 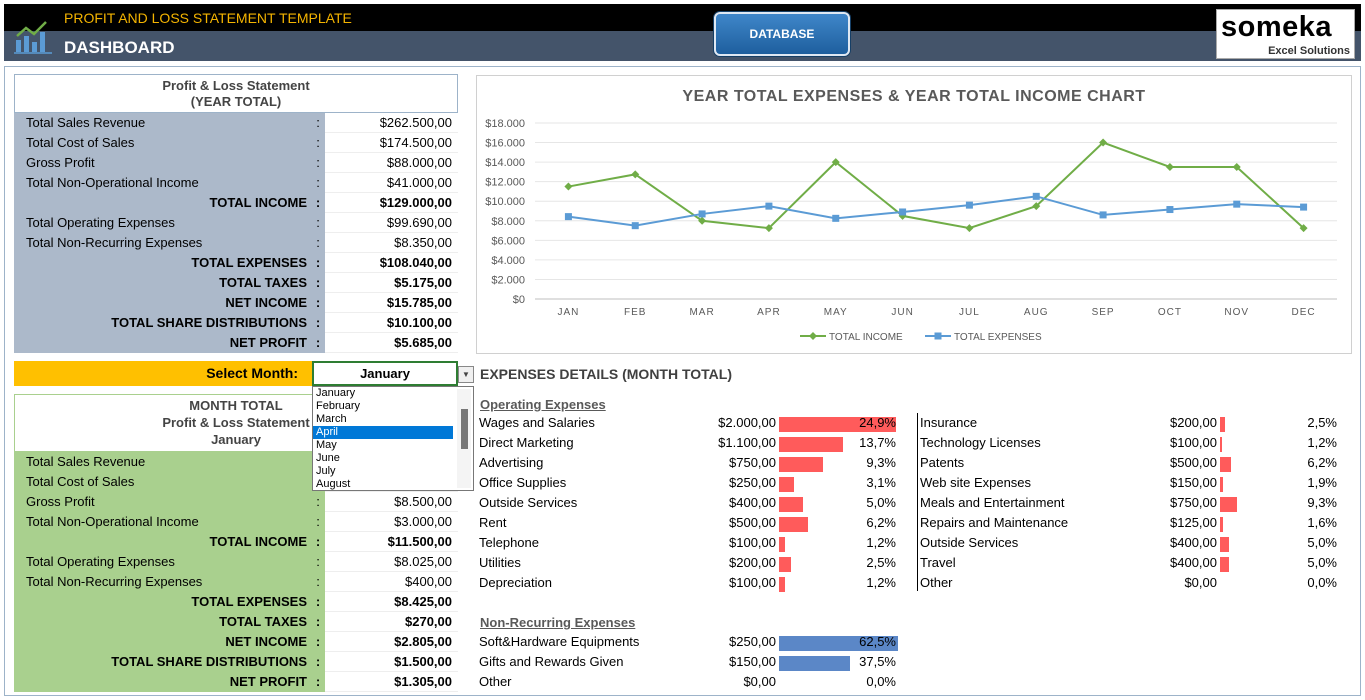 I want to click on dashboard-title: DASHBOARD, so click(x=119, y=47).